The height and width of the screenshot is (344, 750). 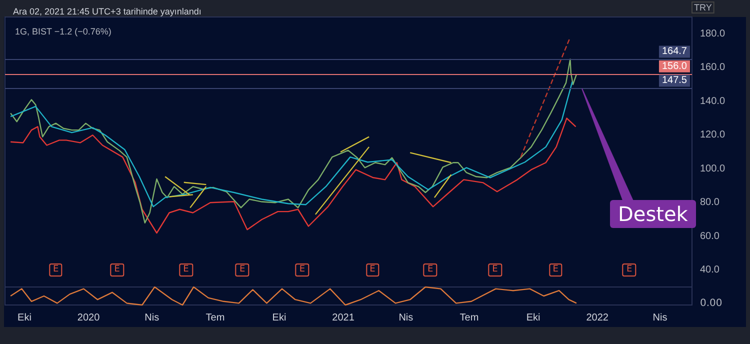 What do you see at coordinates (713, 101) in the screenshot?
I see `y-tick-label: 140.0` at bounding box center [713, 101].